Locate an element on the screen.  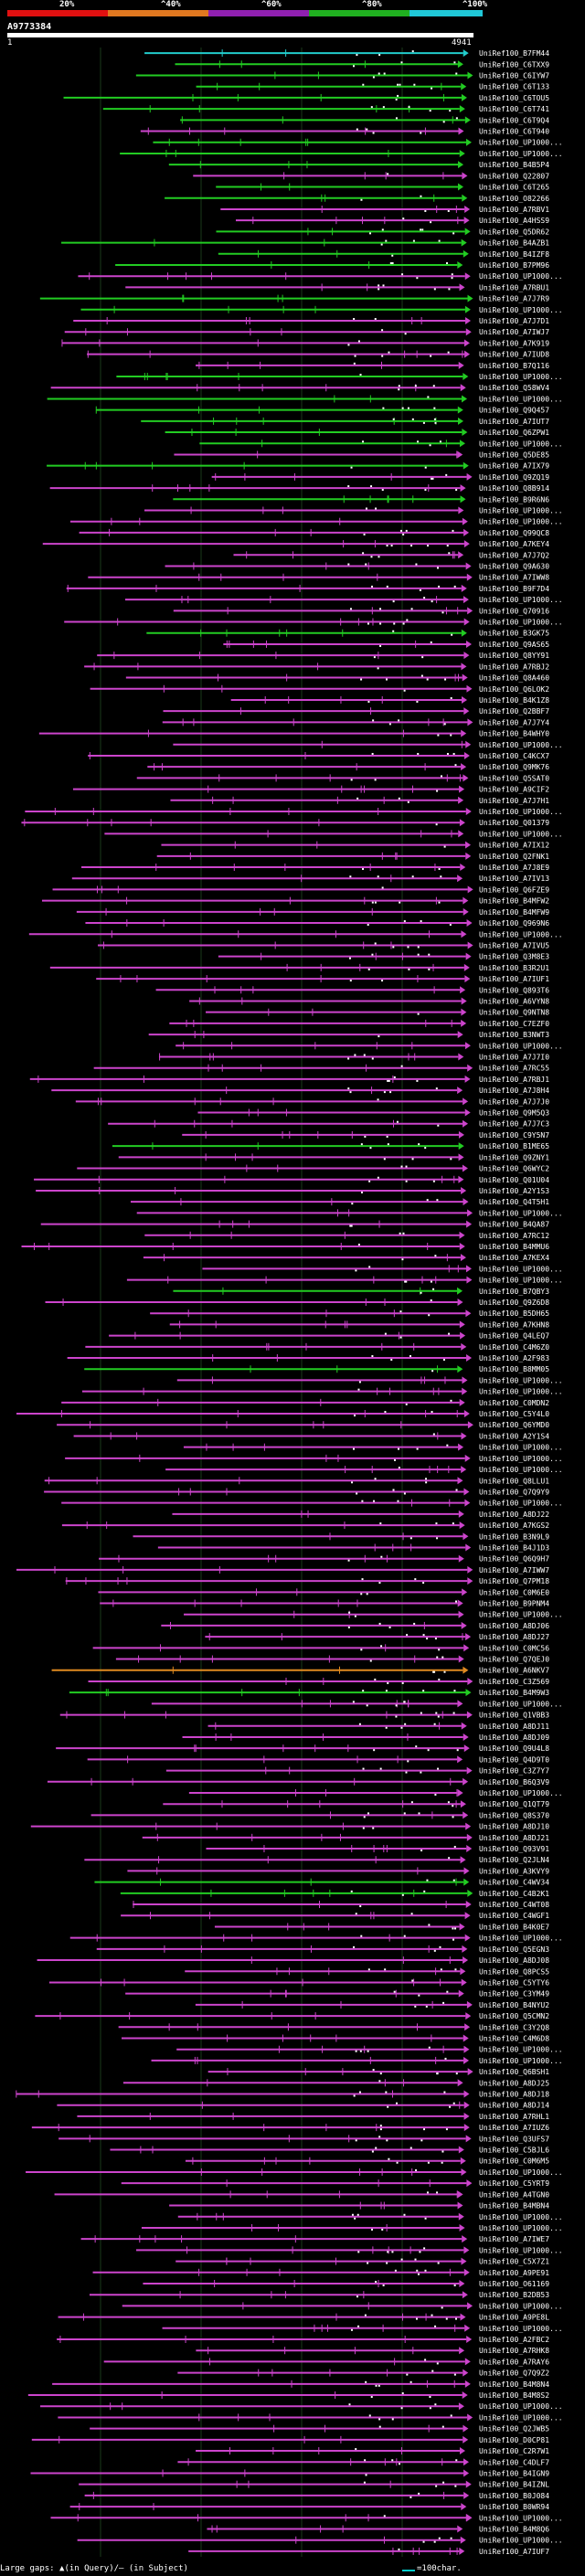
hit-row: UniRef100_A7IUD8 is located at coordinates (318, 354).